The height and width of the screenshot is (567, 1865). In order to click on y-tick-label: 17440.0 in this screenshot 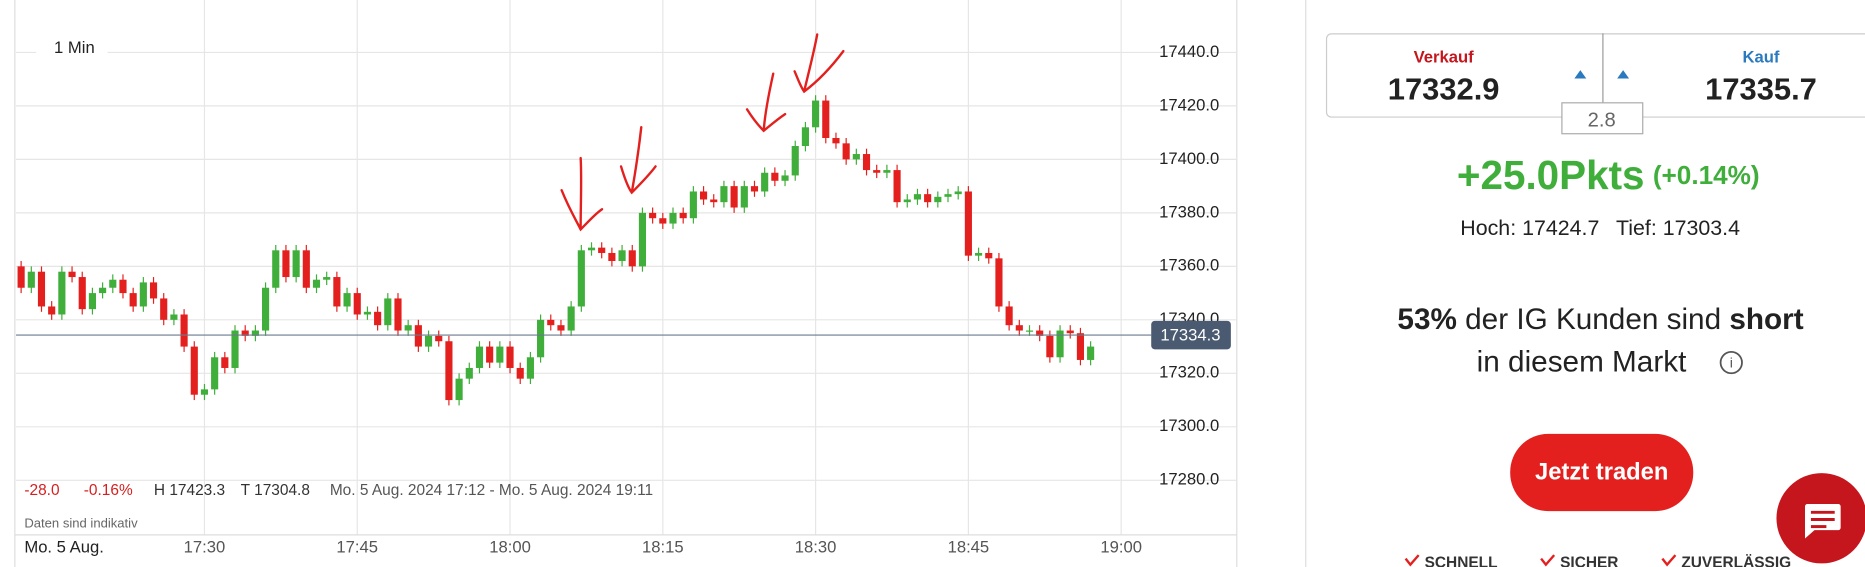, I will do `click(1189, 51)`.